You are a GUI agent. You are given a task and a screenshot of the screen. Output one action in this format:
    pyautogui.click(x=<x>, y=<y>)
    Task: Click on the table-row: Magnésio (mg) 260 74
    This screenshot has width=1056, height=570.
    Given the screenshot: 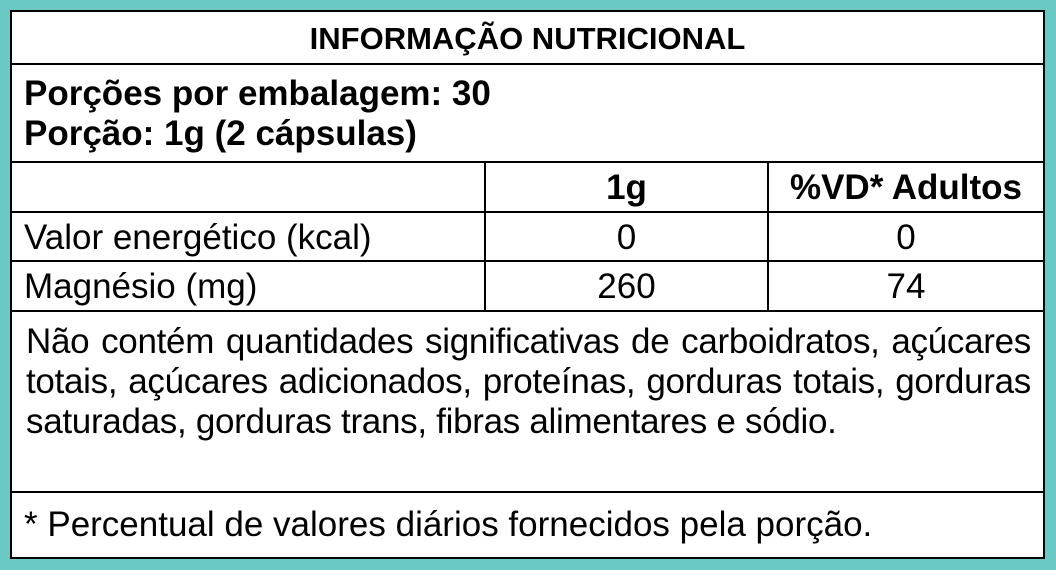 What is the action you would take?
    pyautogui.click(x=527, y=287)
    